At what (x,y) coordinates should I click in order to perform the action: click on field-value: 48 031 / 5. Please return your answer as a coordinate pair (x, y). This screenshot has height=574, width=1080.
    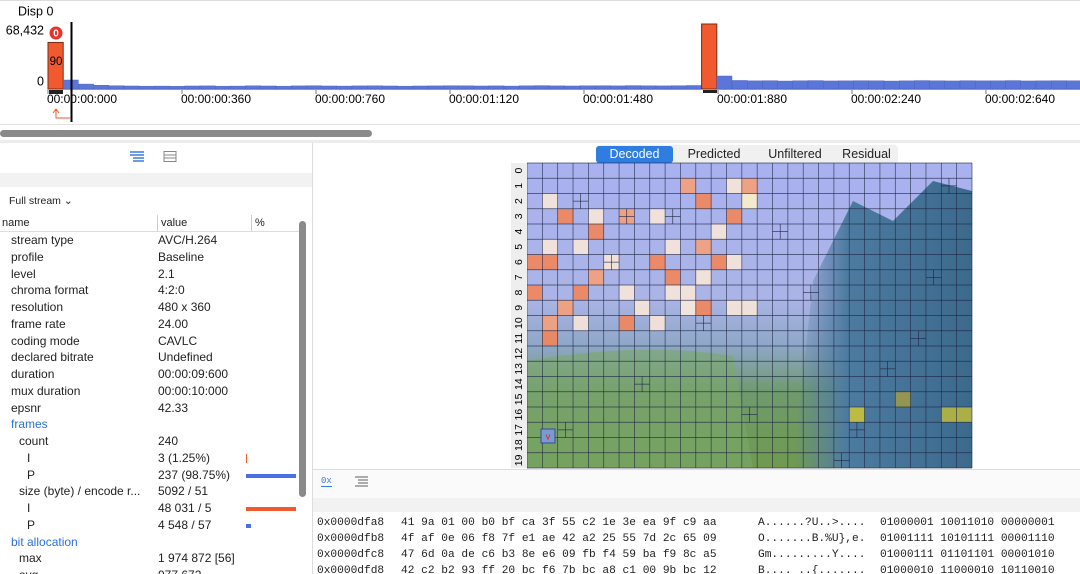
    Looking at the image, I should click on (185, 508).